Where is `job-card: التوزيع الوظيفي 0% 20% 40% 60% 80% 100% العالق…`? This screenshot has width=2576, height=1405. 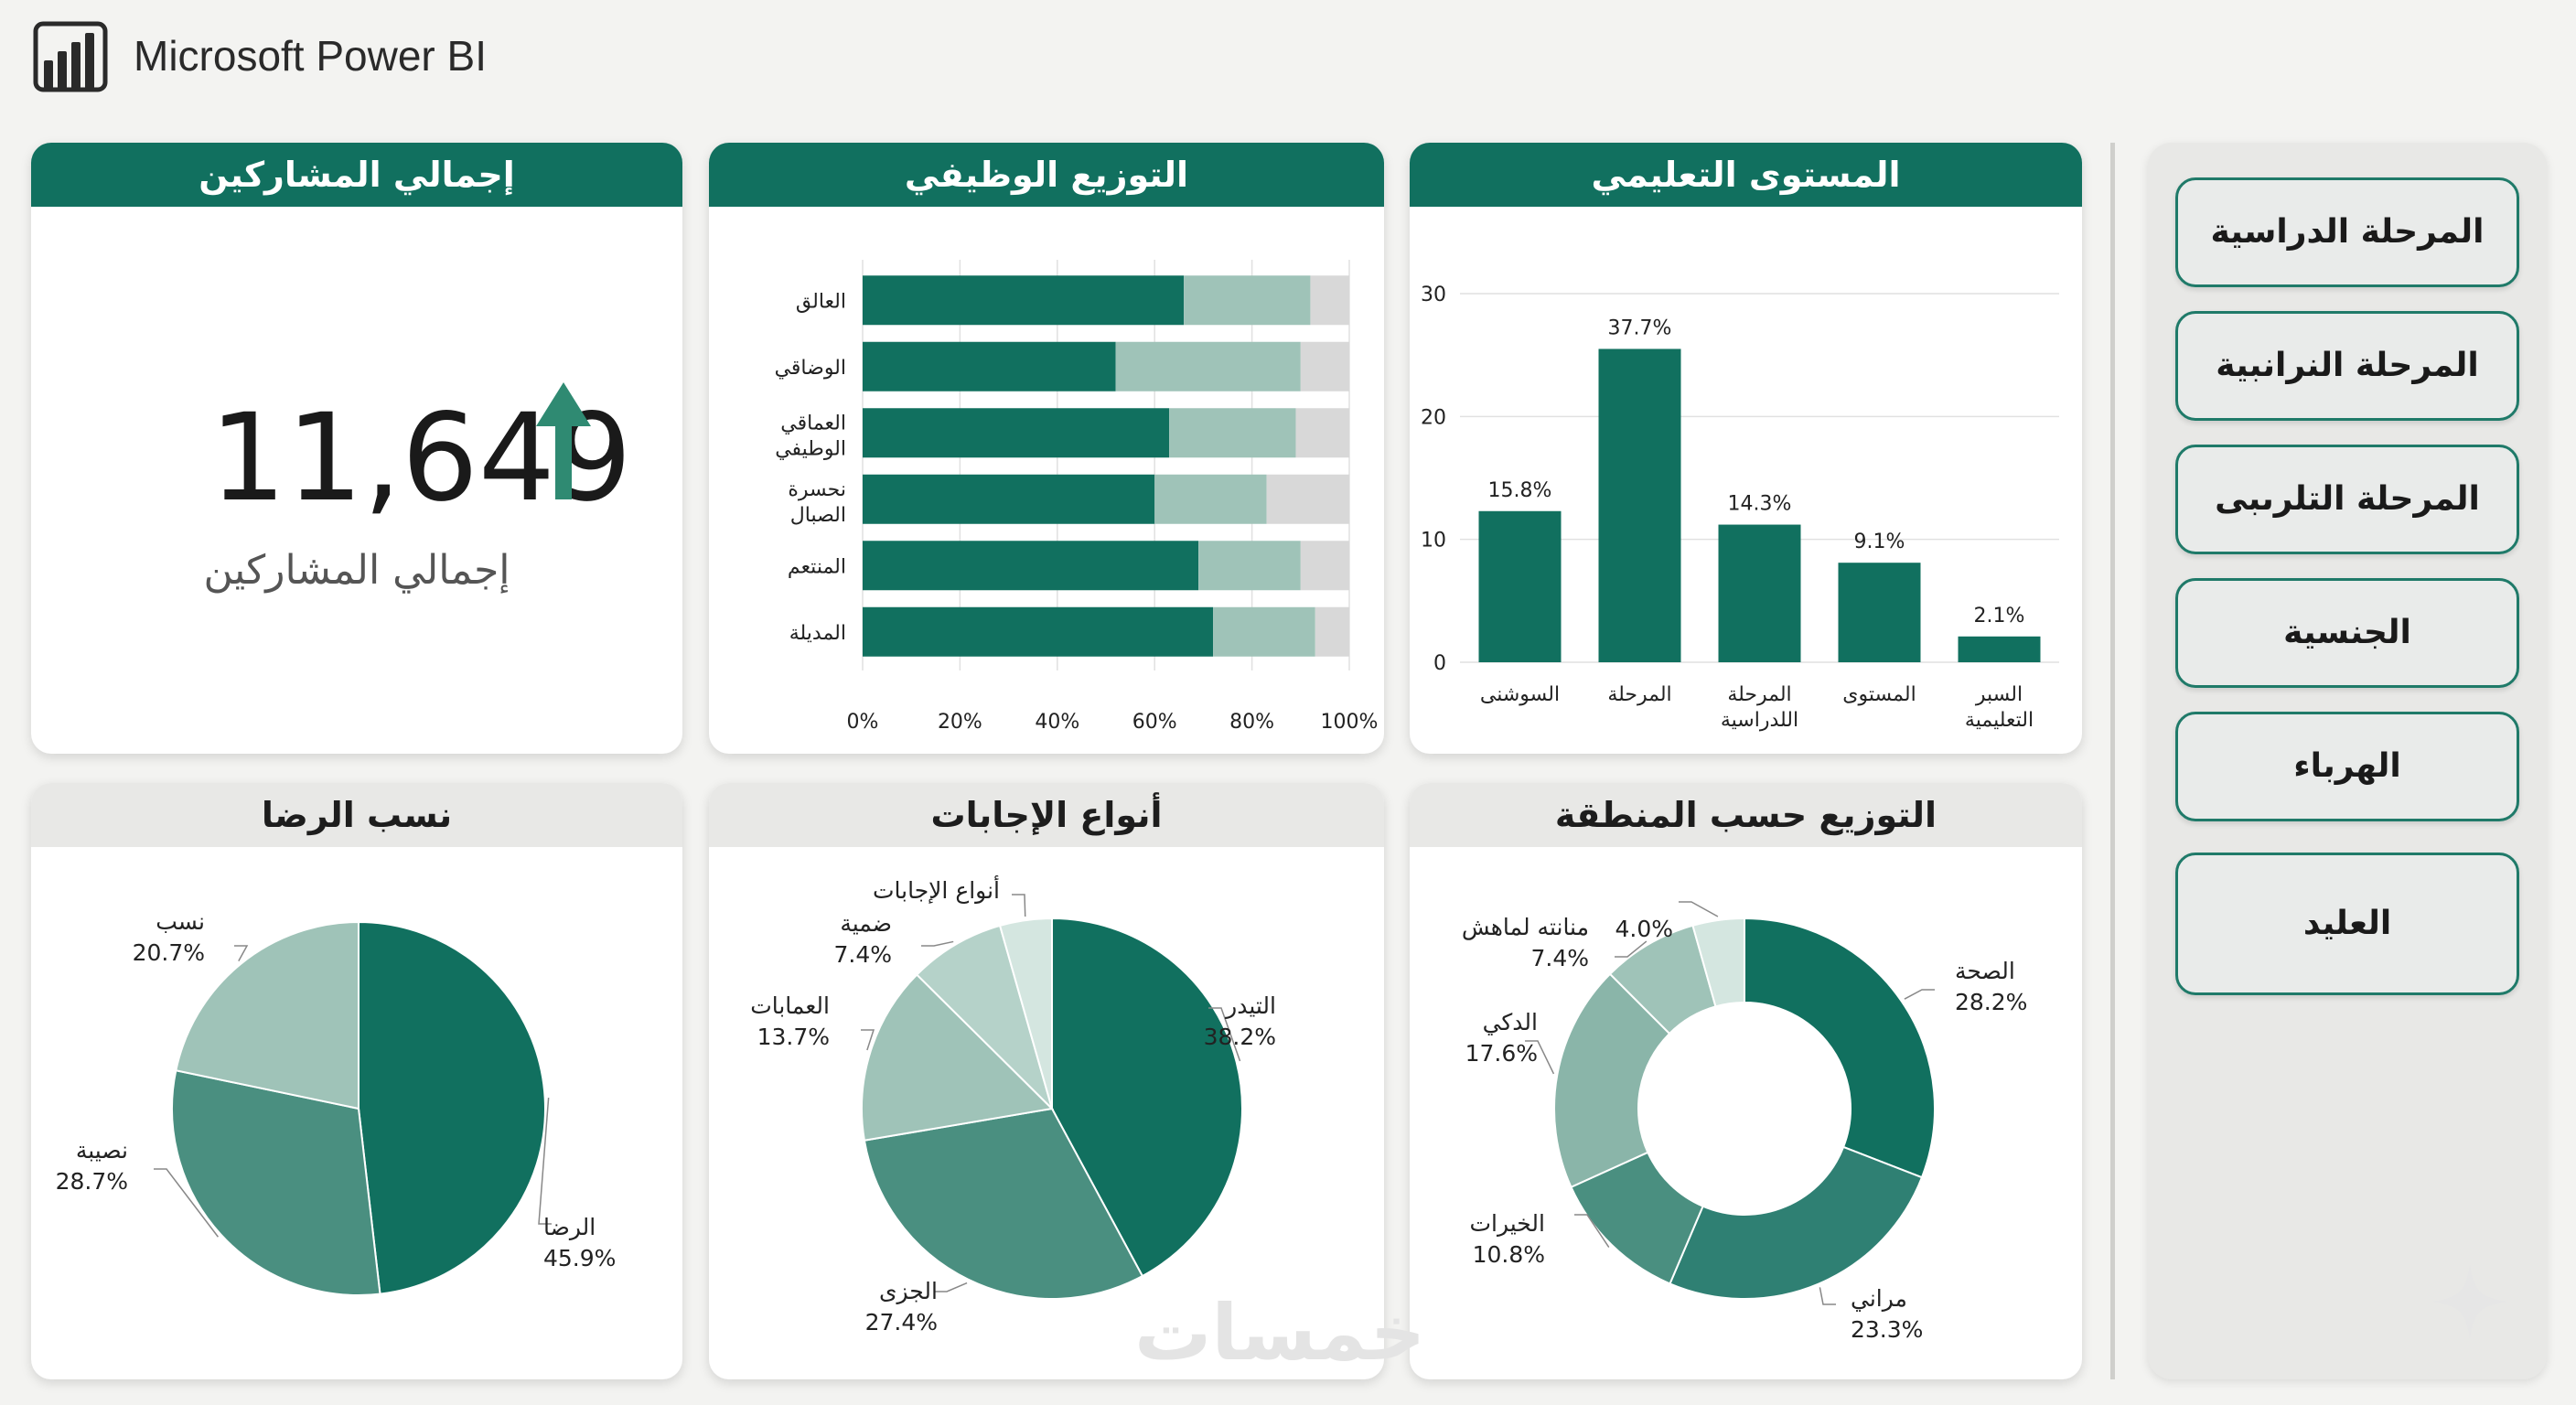
job-card: التوزيع الوظيفي 0% 20% 40% 60% 80% 100% العالق… is located at coordinates (1046, 449).